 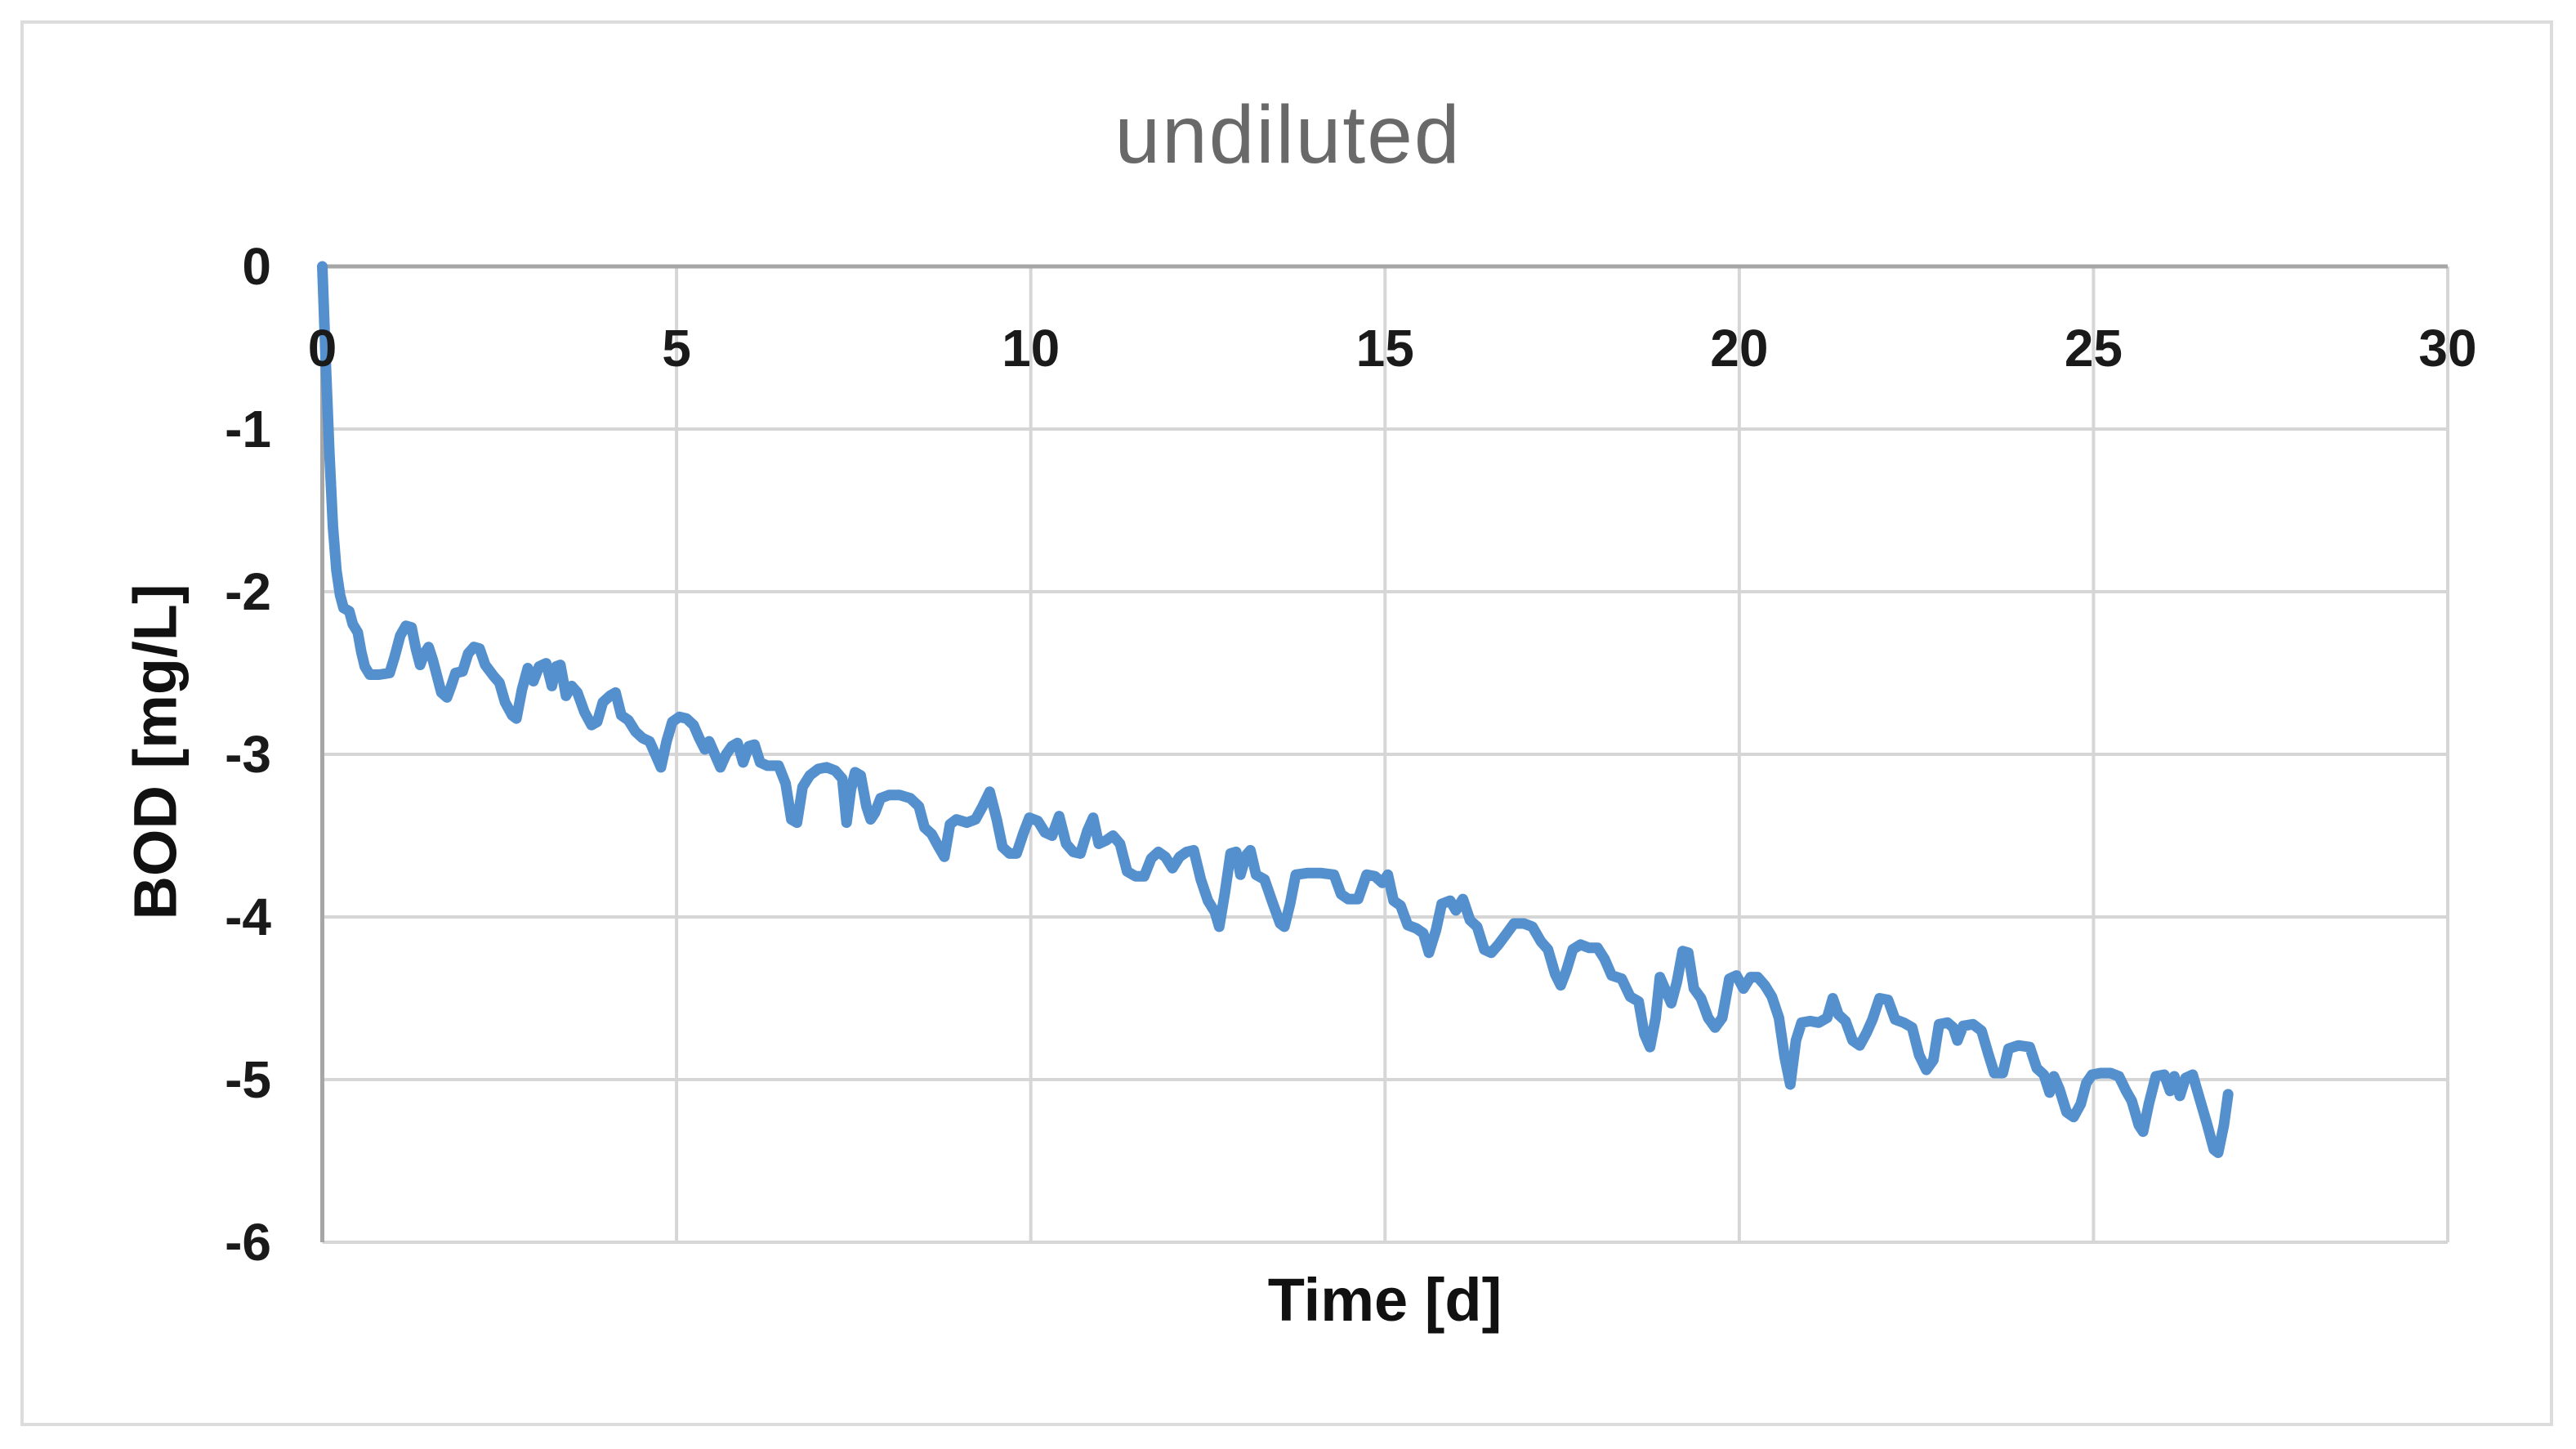 I want to click on x-axis-title: Time [d], so click(x=1384, y=1300).